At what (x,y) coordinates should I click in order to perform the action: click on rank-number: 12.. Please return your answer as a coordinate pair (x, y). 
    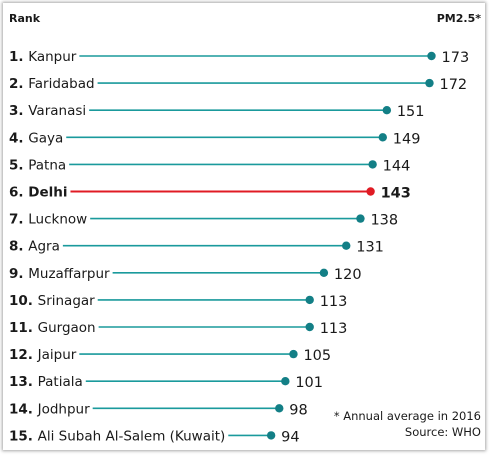
    Looking at the image, I should click on (23, 355).